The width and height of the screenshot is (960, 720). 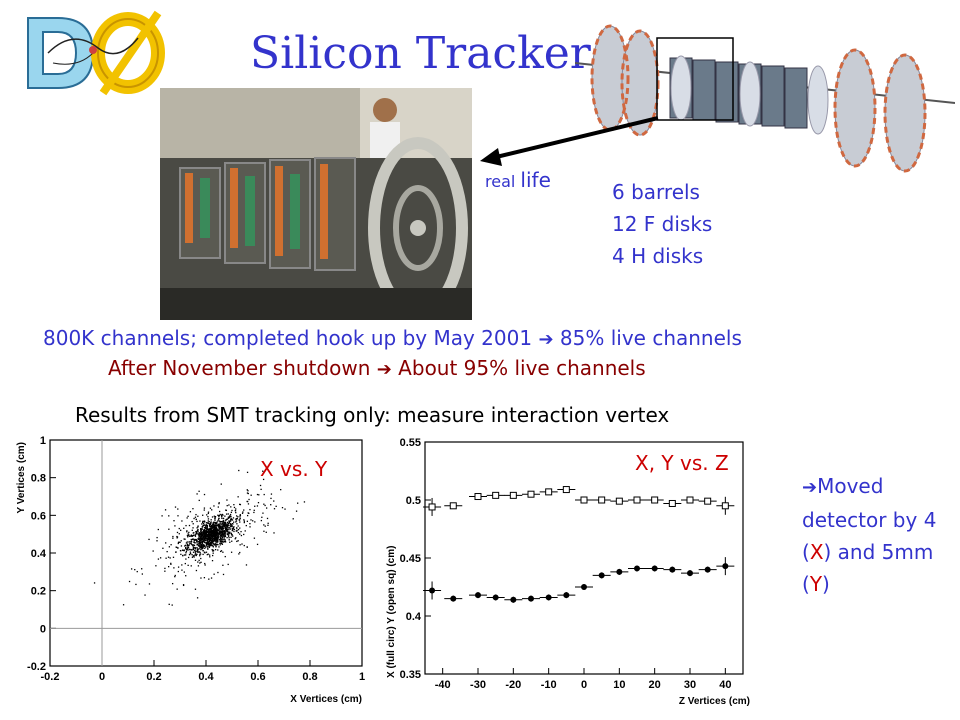 I want to click on dzero-logo-icon, so click(x=96, y=53).